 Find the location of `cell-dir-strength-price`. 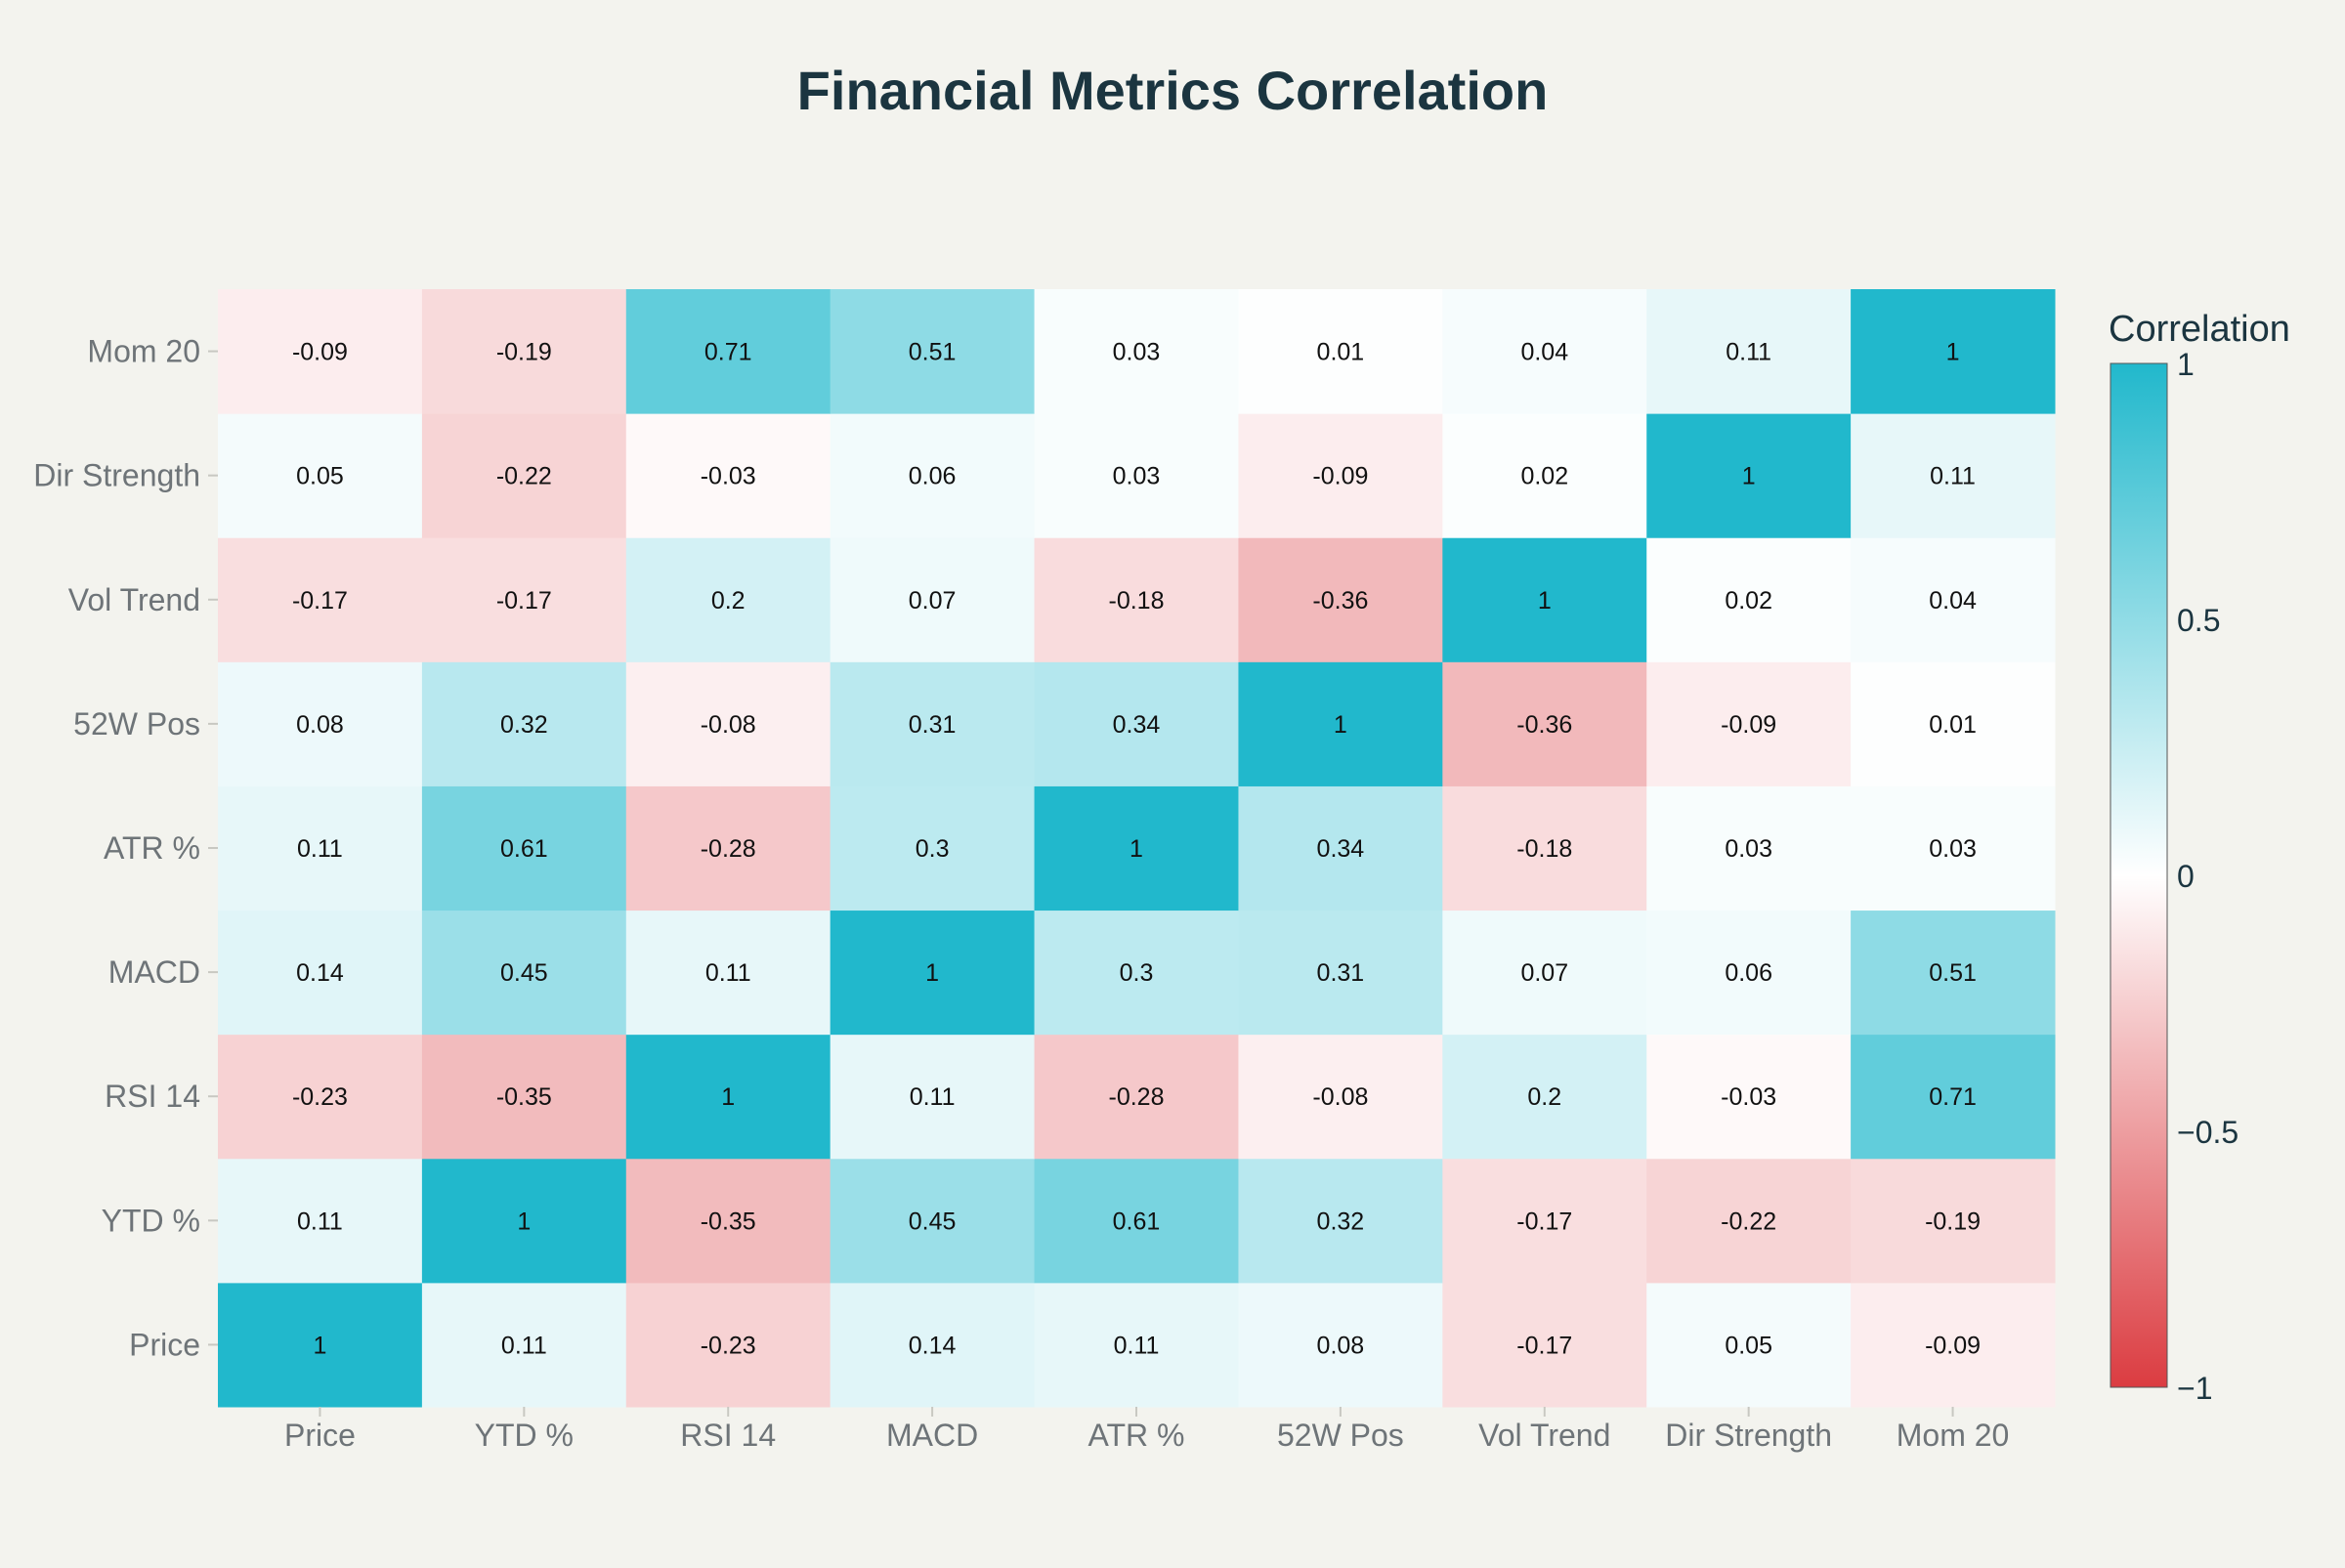

cell-dir-strength-price is located at coordinates (320, 475).